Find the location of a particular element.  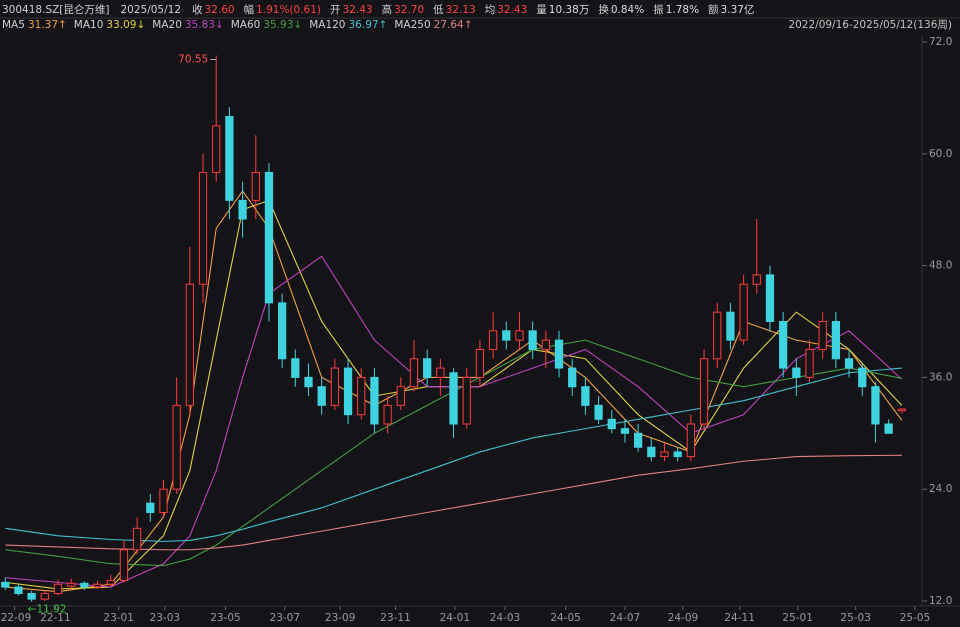

x-tick-label: 25-03 is located at coordinates (855, 618).